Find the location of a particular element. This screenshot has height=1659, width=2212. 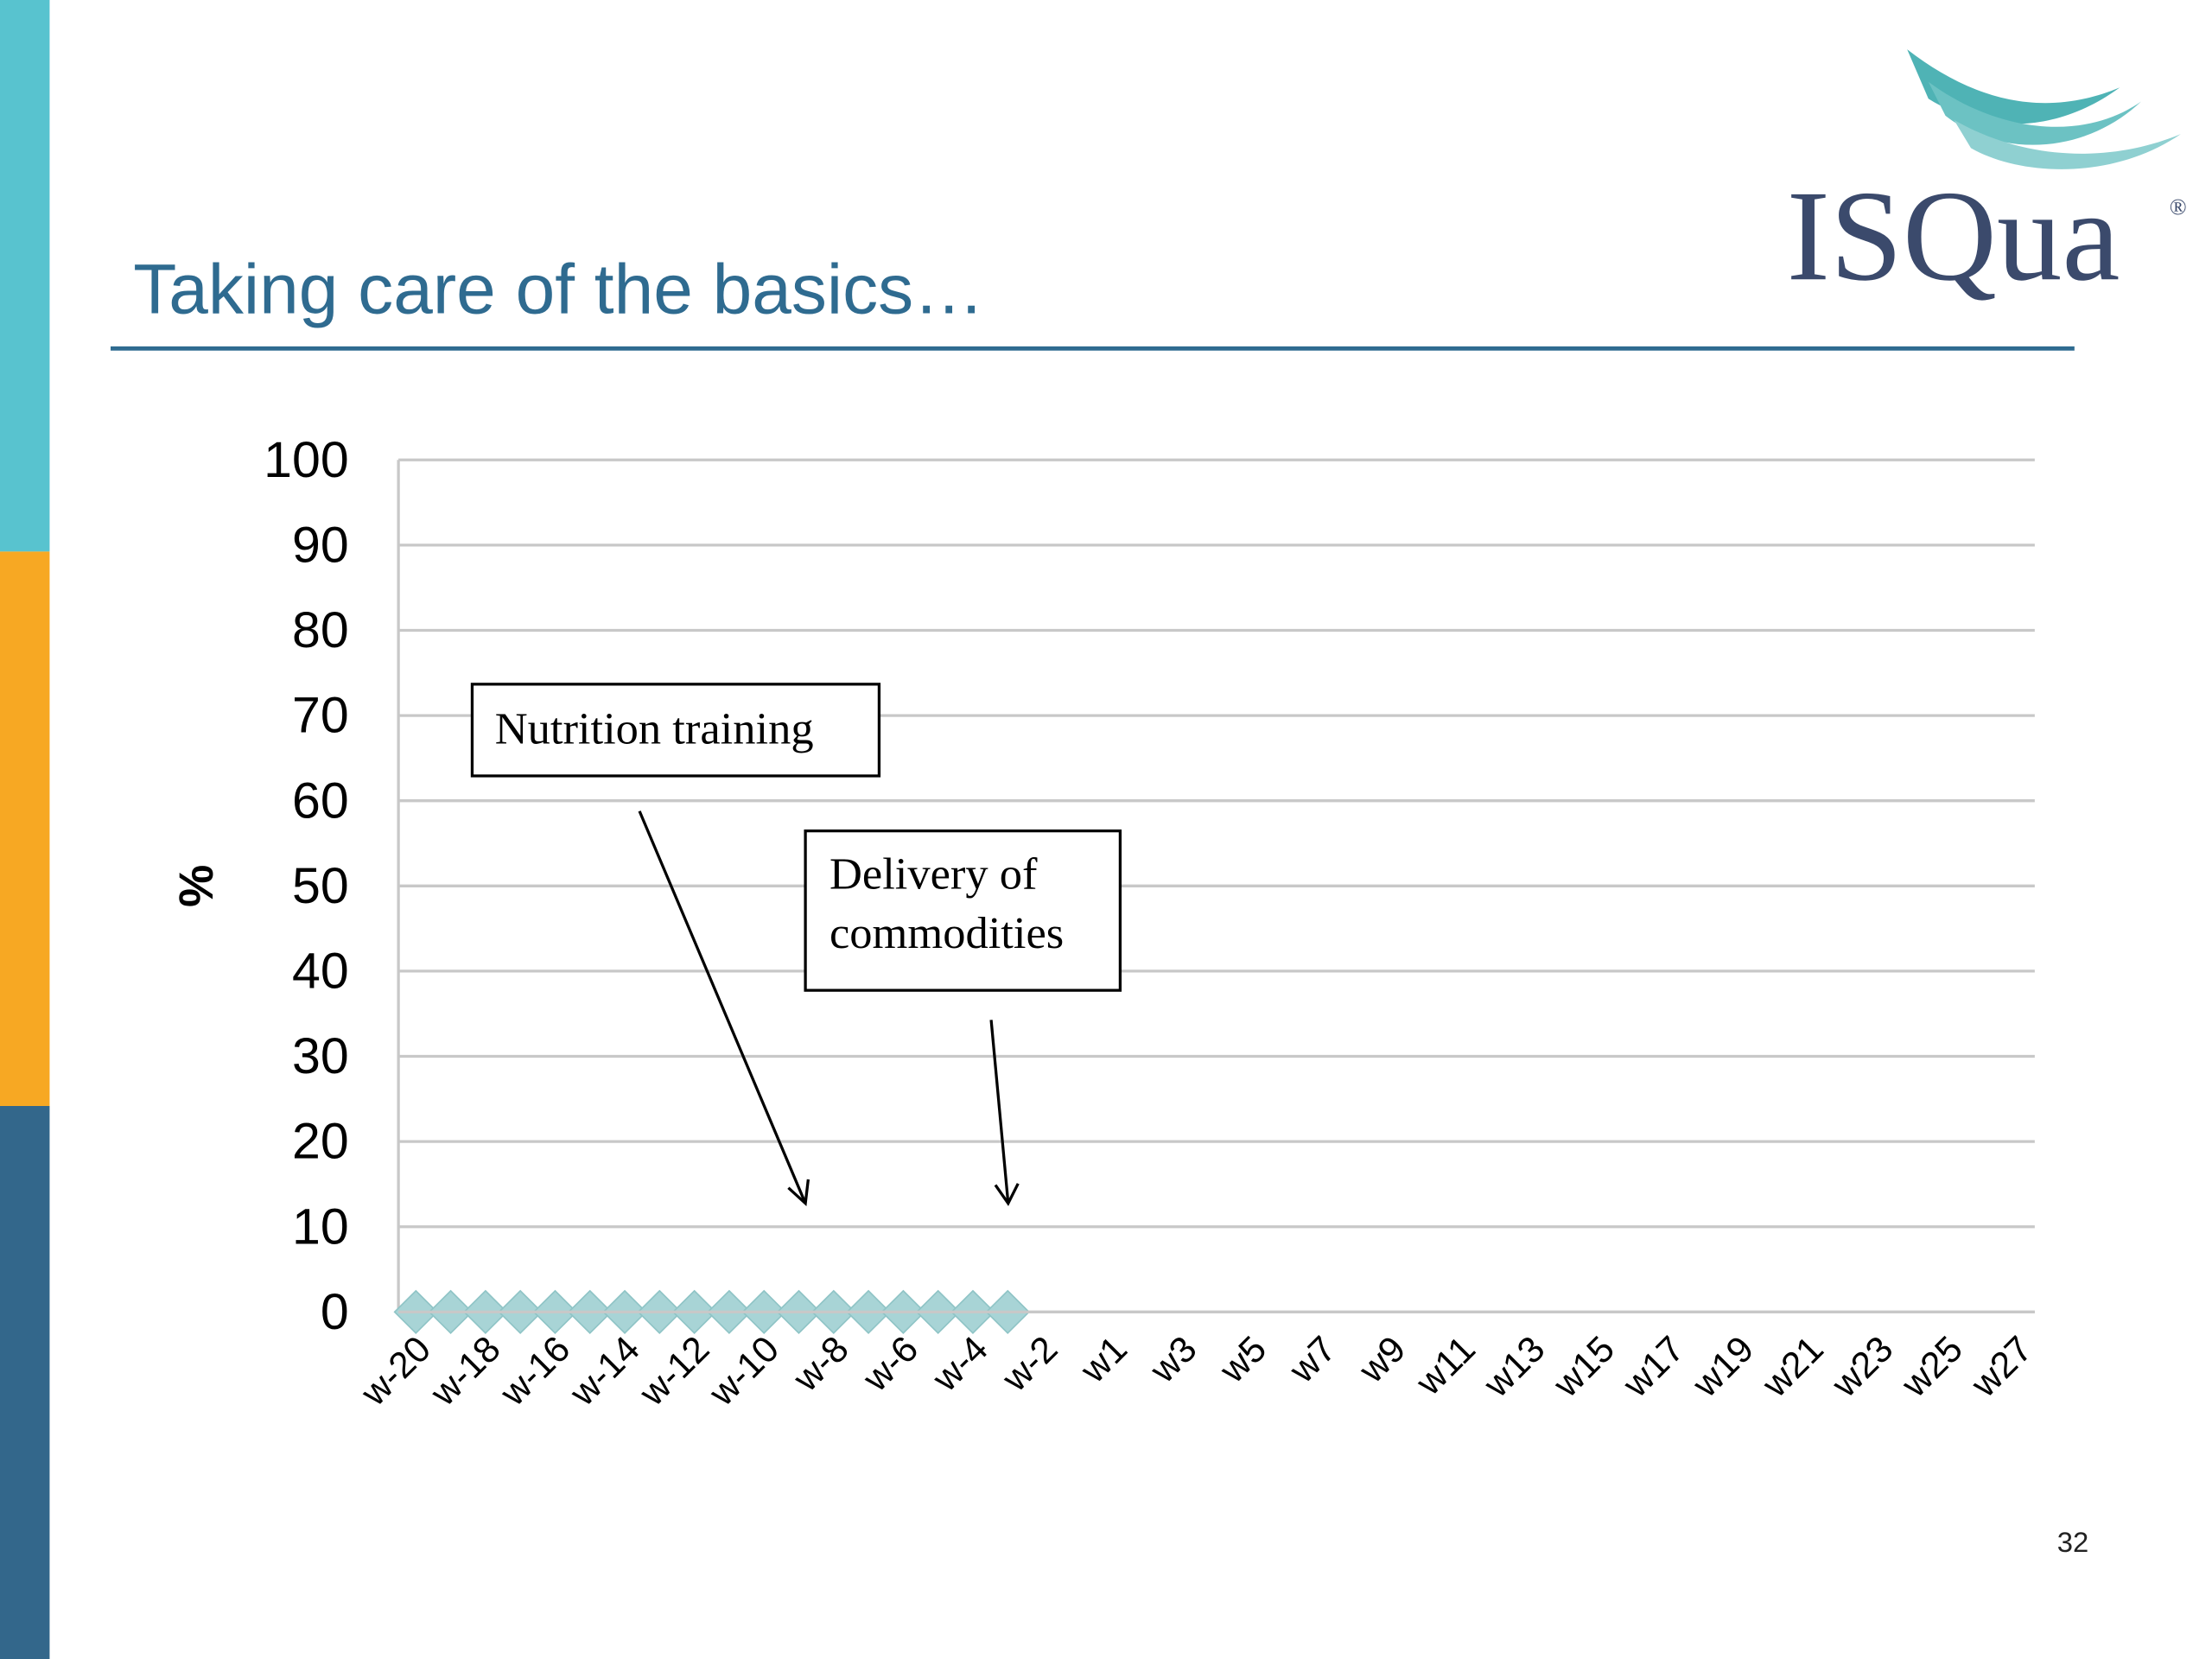

x-tick-label: w23 is located at coordinates (1862, 1367).